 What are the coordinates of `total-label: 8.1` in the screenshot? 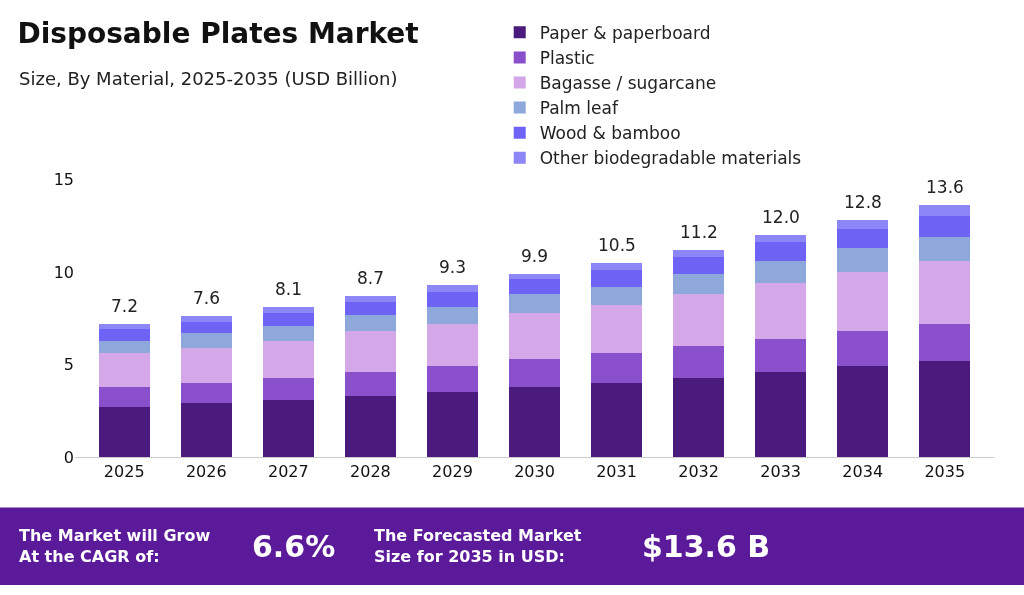 It's located at (289, 289).